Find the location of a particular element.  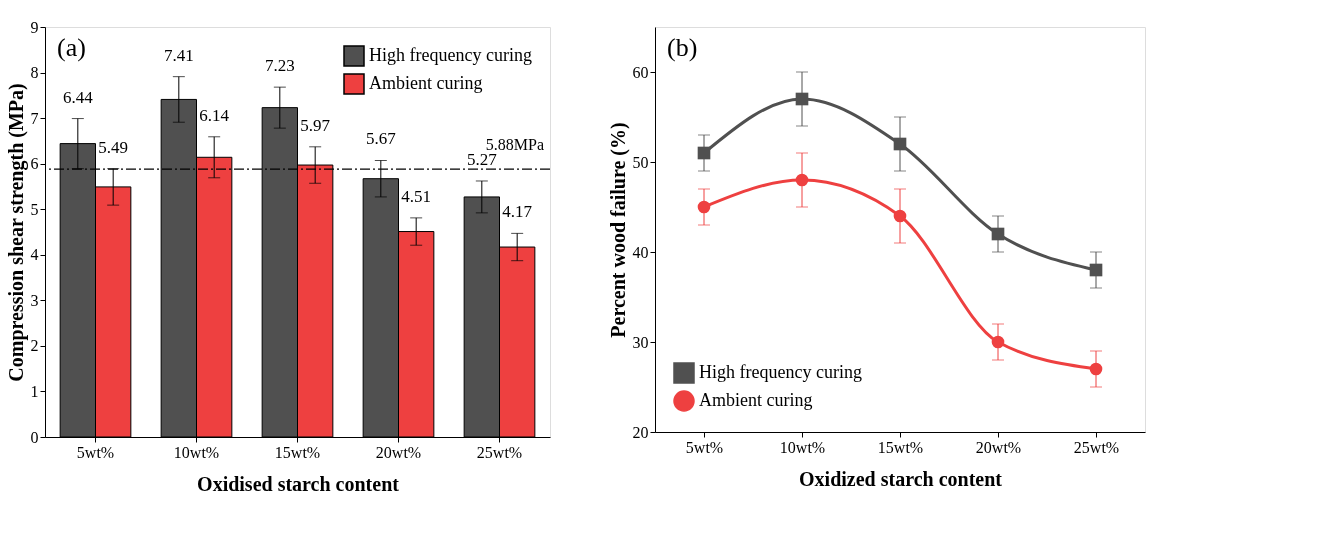

y-tick-label: 7 is located at coordinates (34, 118).